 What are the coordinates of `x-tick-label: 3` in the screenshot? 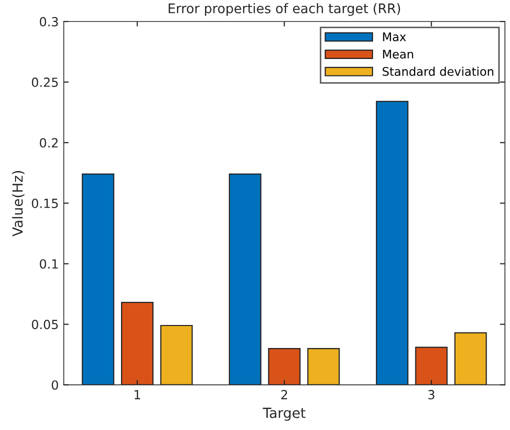 It's located at (431, 395).